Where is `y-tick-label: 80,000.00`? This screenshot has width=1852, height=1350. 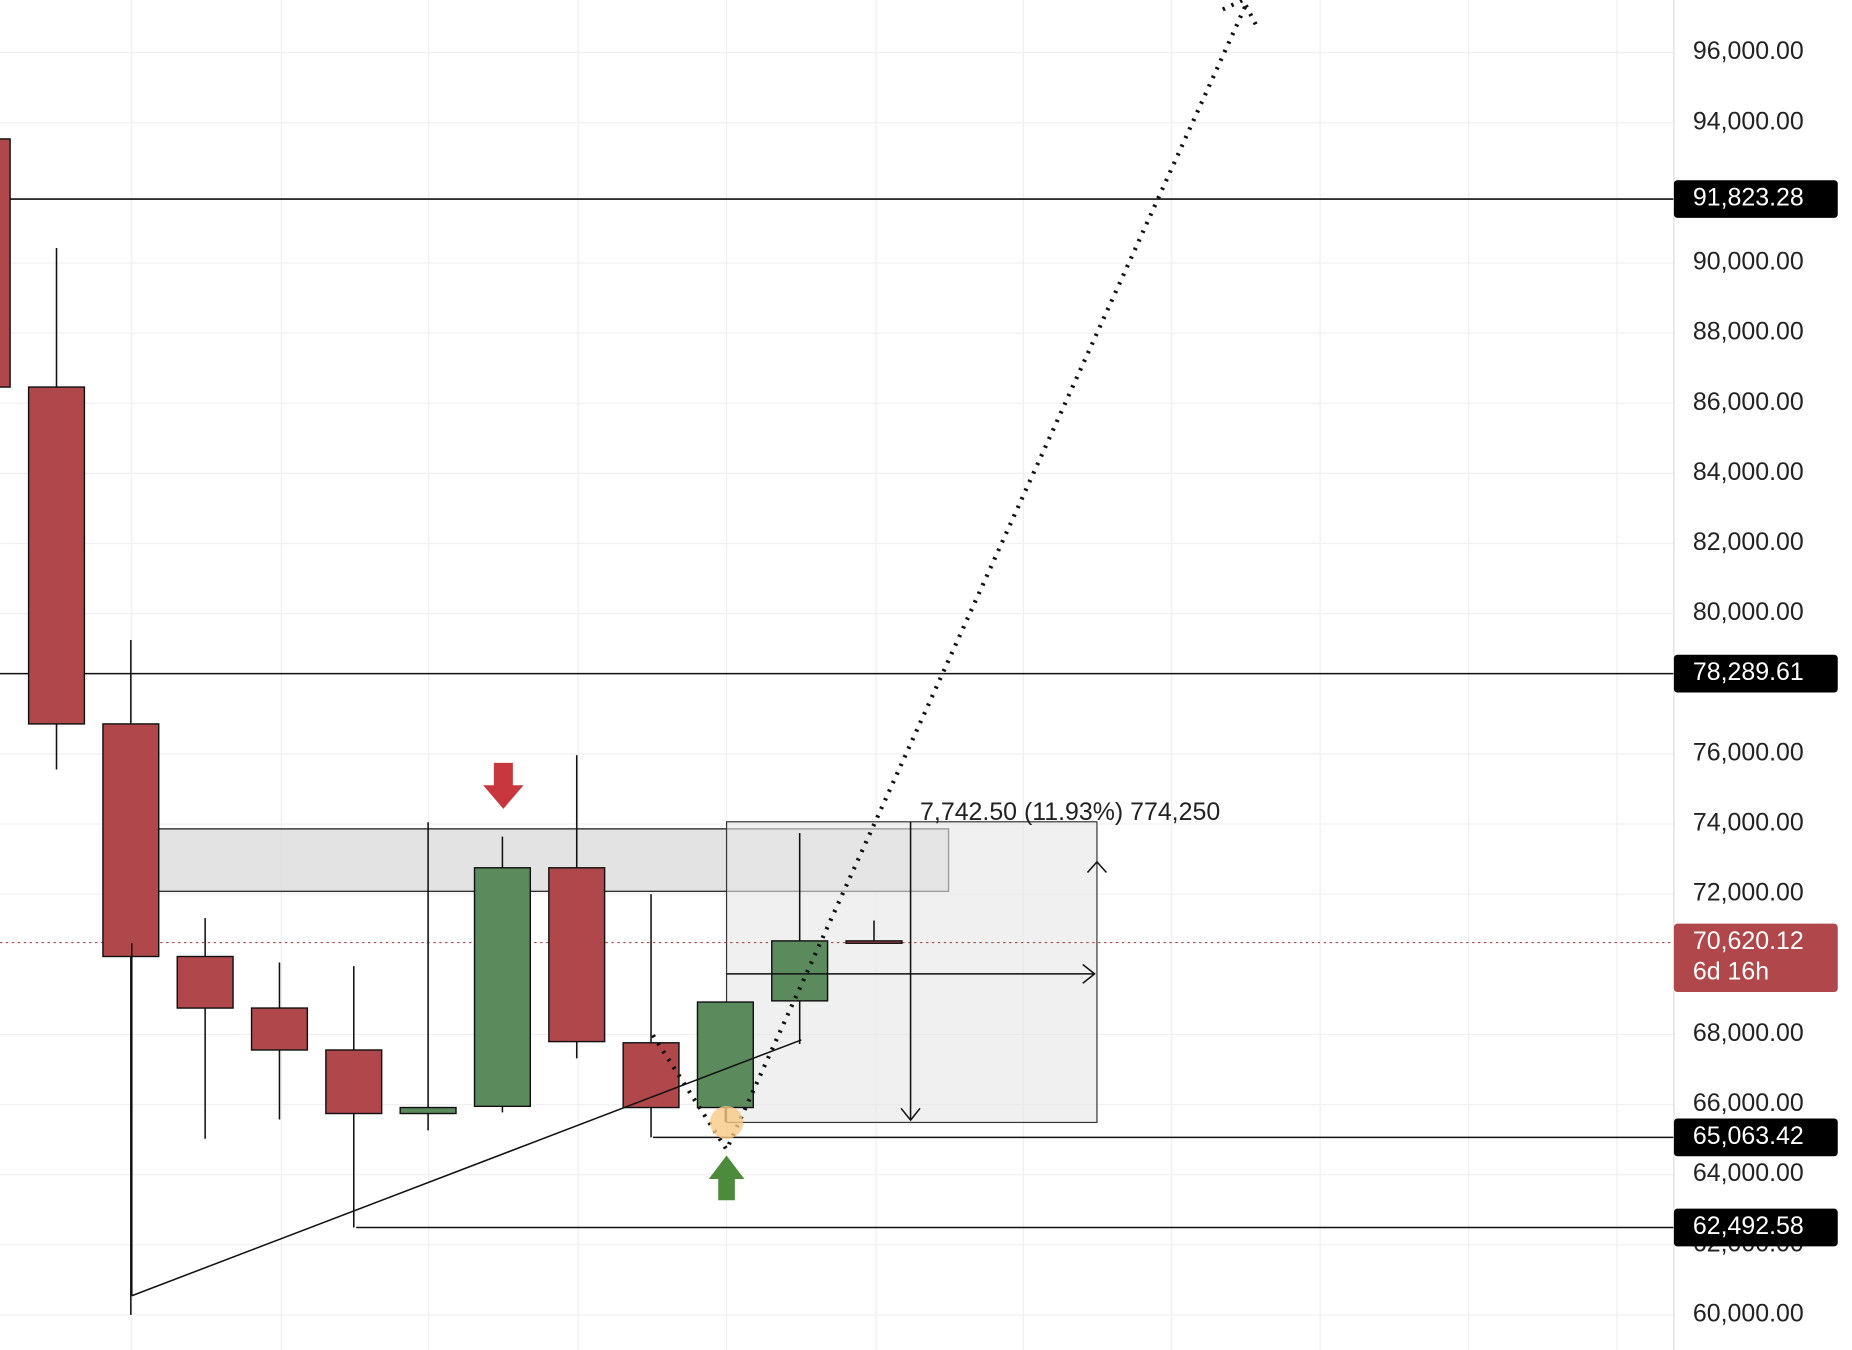
y-tick-label: 80,000.00 is located at coordinates (1748, 612).